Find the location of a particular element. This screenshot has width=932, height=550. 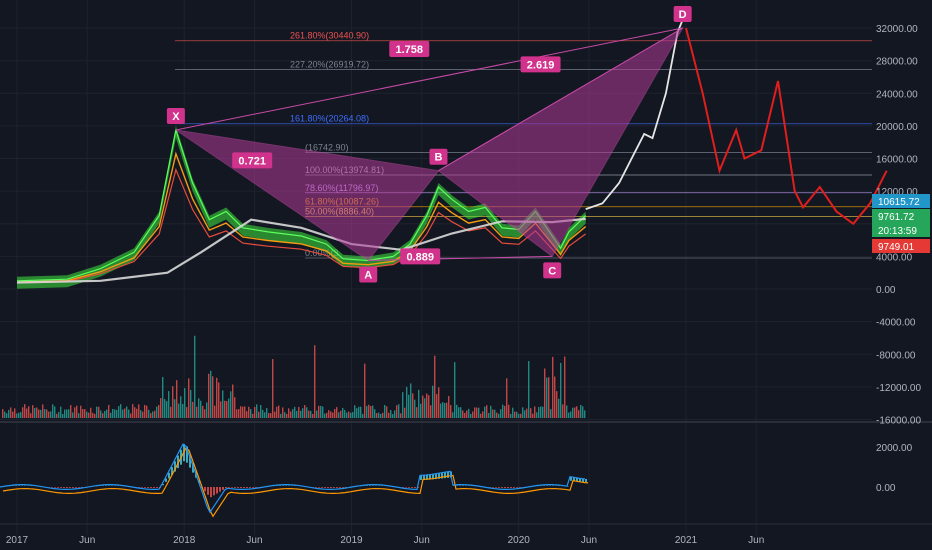

projection-up-line is located at coordinates (636, 110).